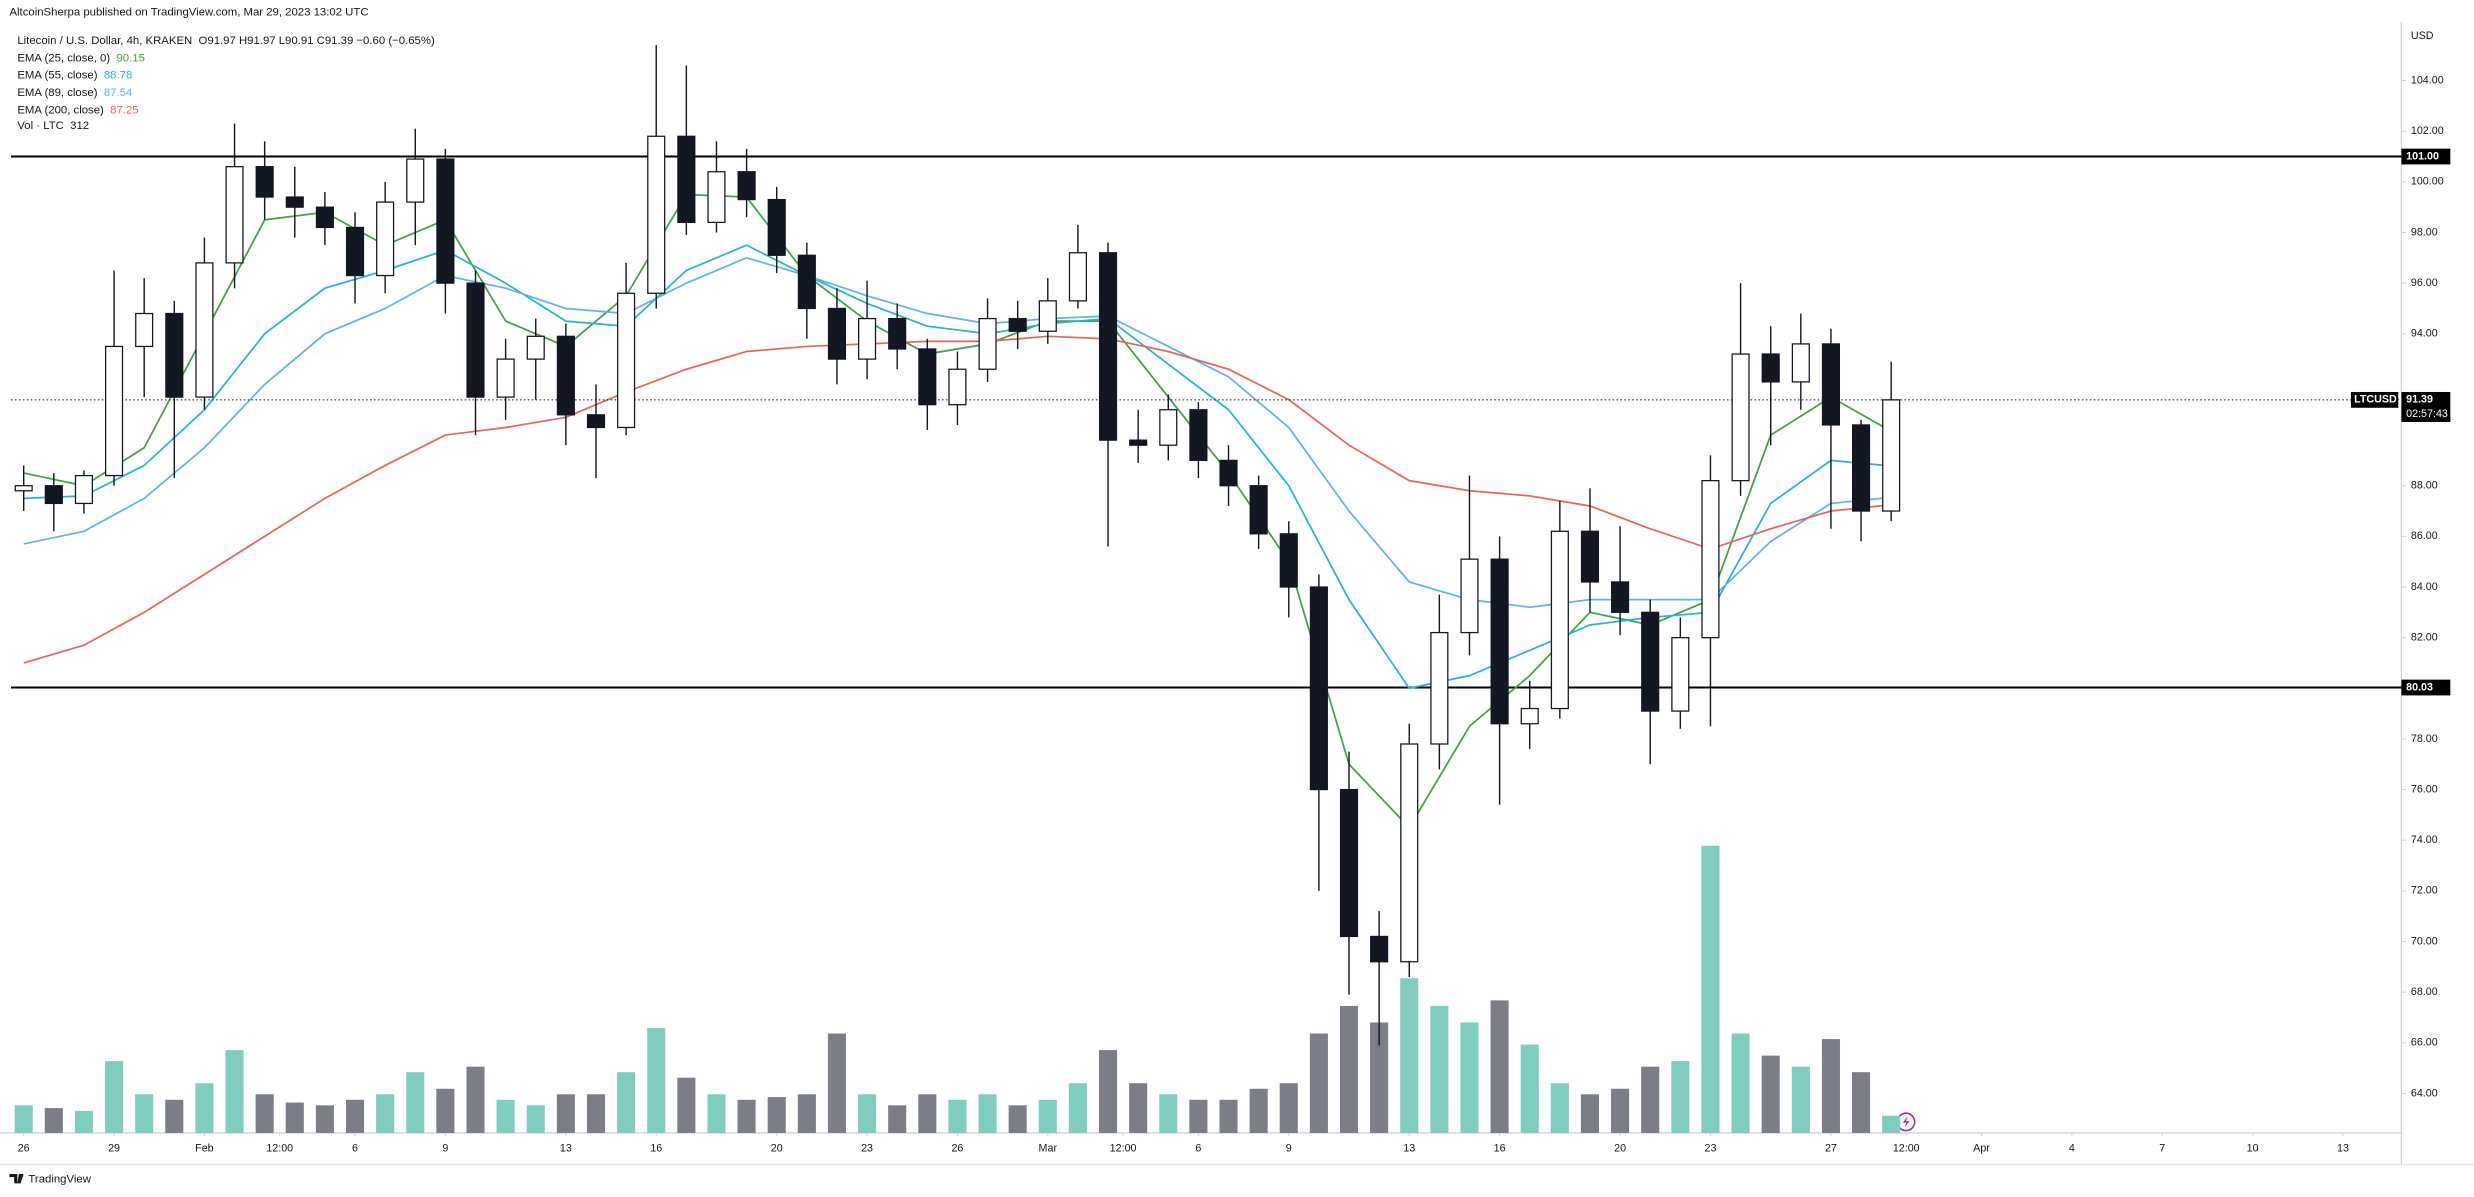 The width and height of the screenshot is (2474, 1197). What do you see at coordinates (79, 126) in the screenshot?
I see `volume-legend-value: 312` at bounding box center [79, 126].